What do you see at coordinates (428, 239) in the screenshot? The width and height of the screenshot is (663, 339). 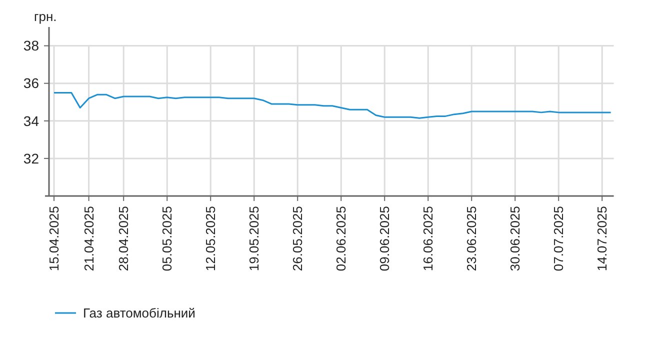 I see `x-tick-label: 16.06.2025` at bounding box center [428, 239].